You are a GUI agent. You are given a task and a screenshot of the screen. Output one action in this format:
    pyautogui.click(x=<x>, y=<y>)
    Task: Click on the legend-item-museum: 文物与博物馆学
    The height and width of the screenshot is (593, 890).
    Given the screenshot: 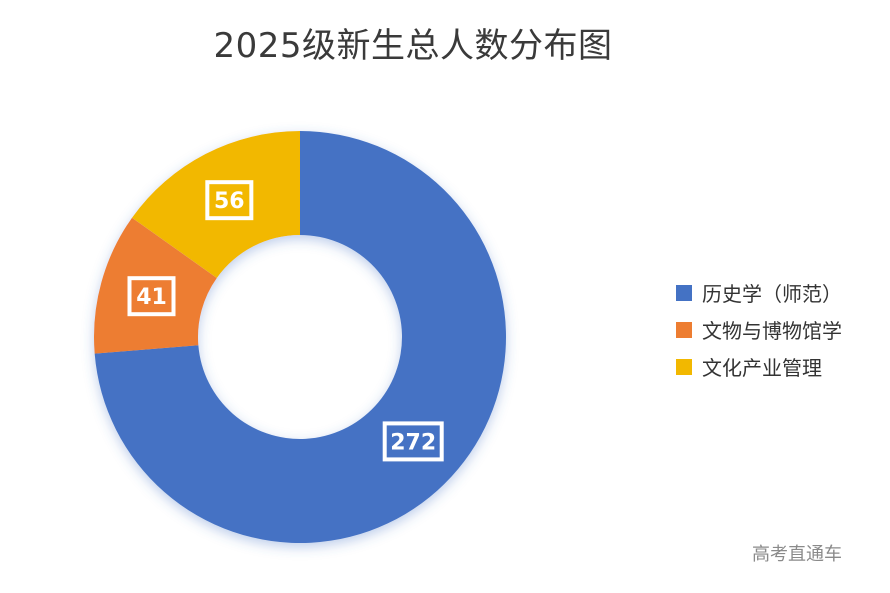 What is the action you would take?
    pyautogui.click(x=759, y=329)
    